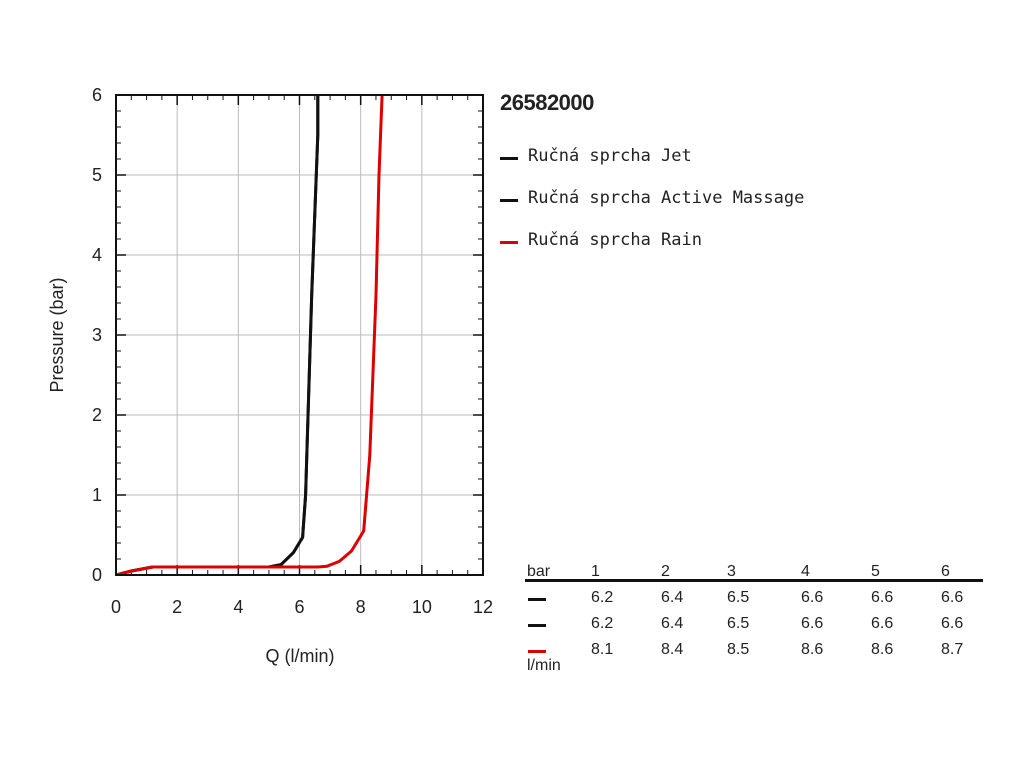 The height and width of the screenshot is (768, 1024). What do you see at coordinates (666, 198) in the screenshot?
I see `legend-label-active-massage: Ručná sprcha Active Massage` at bounding box center [666, 198].